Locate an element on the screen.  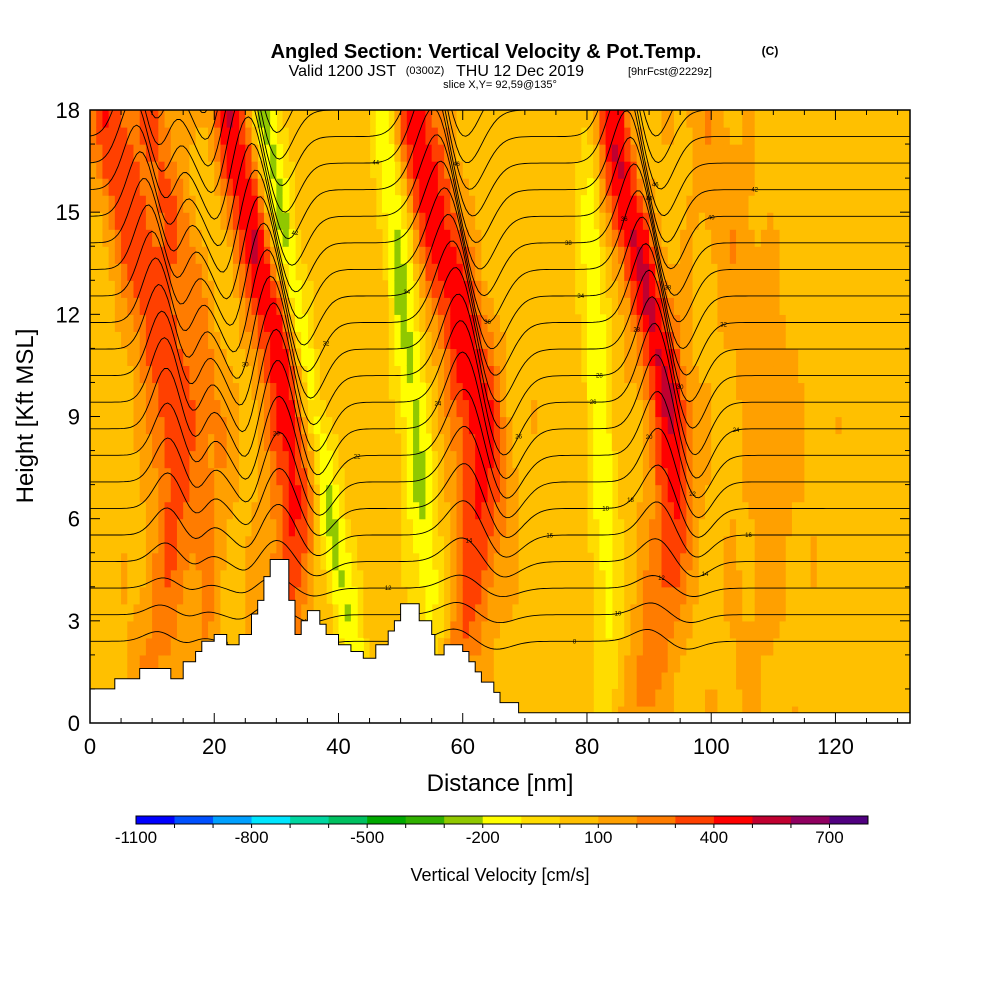
colorbar-swatch is located at coordinates (156, 820).